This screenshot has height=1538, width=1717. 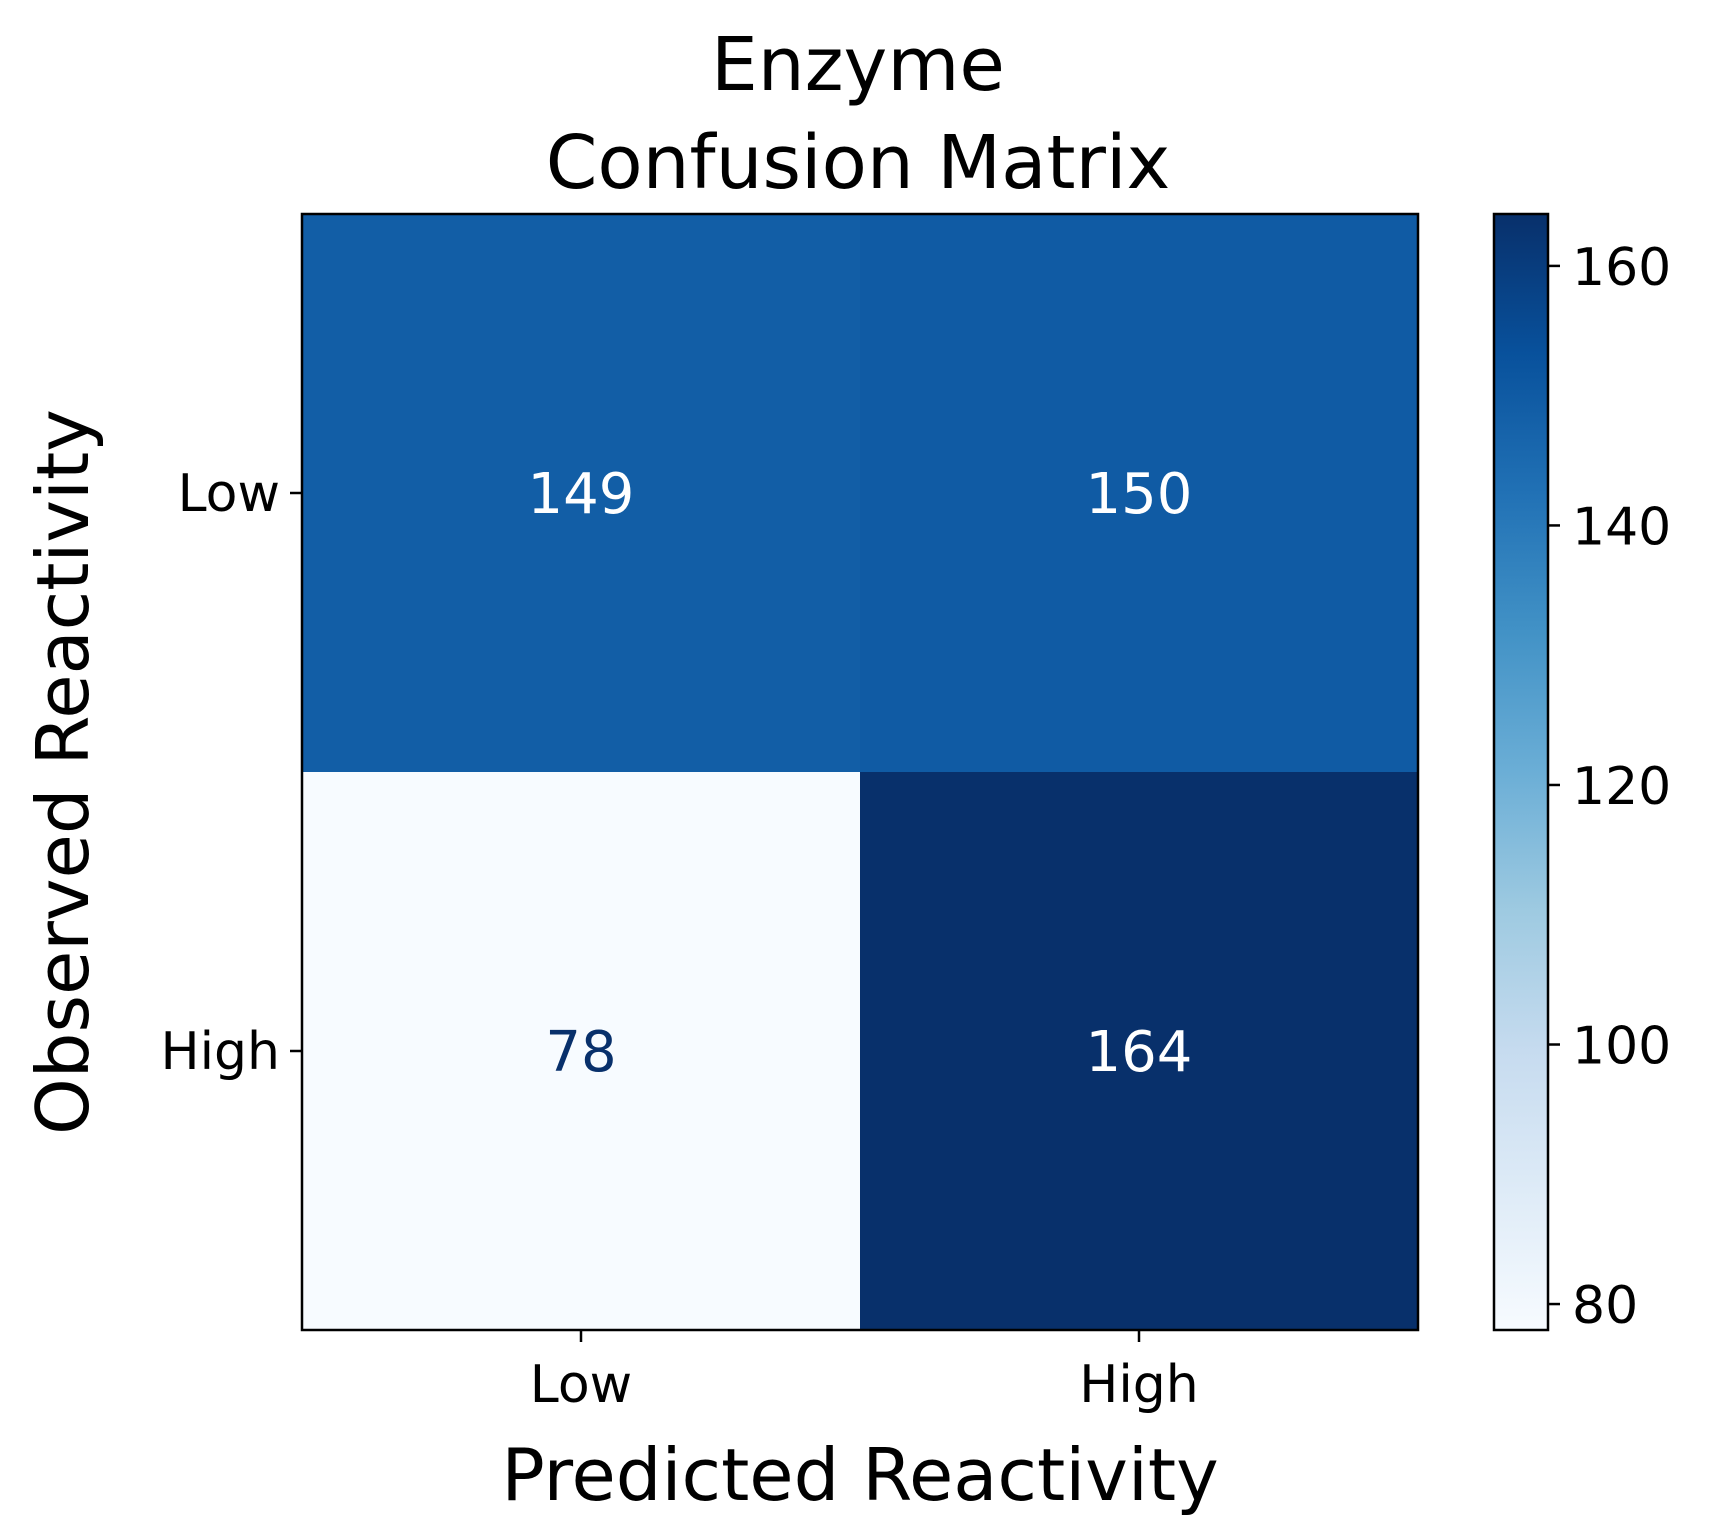 I want to click on colorbar-ticks: 80 100 120 140 160, so click(x=1609, y=787).